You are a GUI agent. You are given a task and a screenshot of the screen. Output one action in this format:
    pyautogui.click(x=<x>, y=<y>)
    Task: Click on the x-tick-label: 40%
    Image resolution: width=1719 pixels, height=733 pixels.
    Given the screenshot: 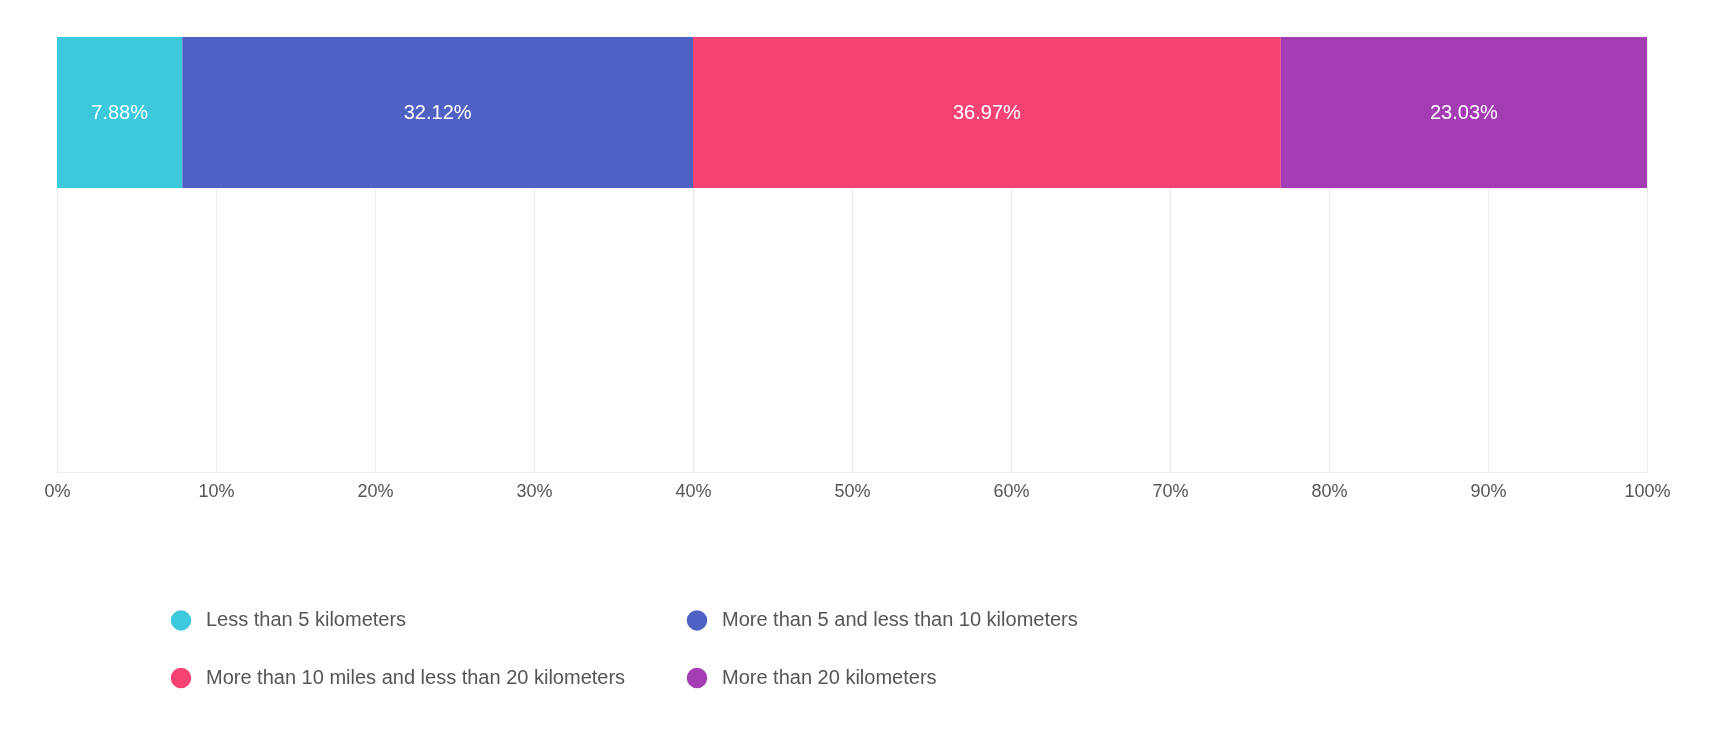 What is the action you would take?
    pyautogui.click(x=693, y=490)
    